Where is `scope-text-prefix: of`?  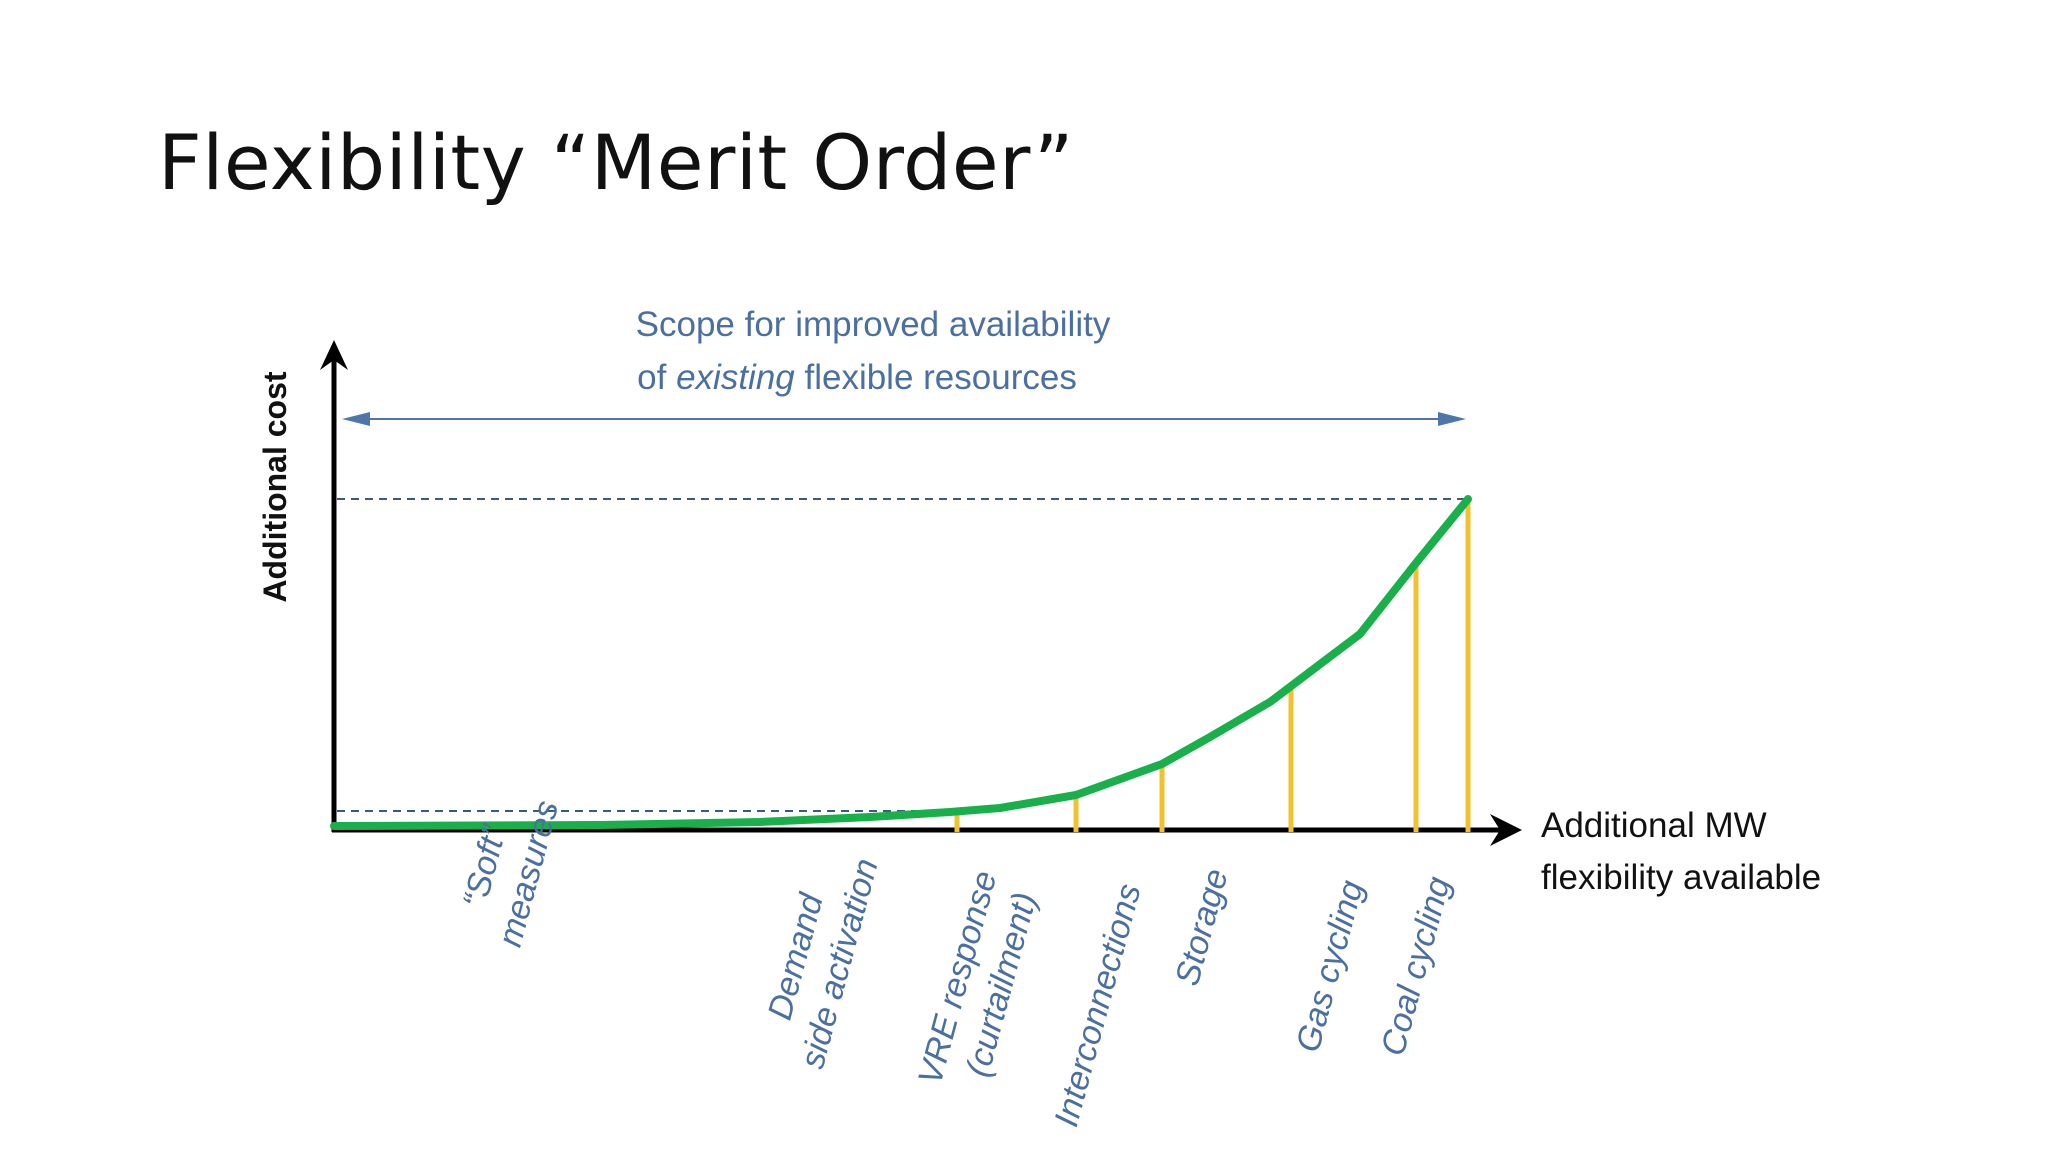 scope-text-prefix: of is located at coordinates (656, 377).